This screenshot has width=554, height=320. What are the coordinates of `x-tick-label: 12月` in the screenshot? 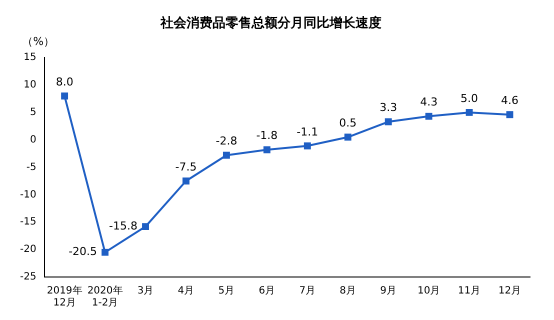 It's located at (510, 291).